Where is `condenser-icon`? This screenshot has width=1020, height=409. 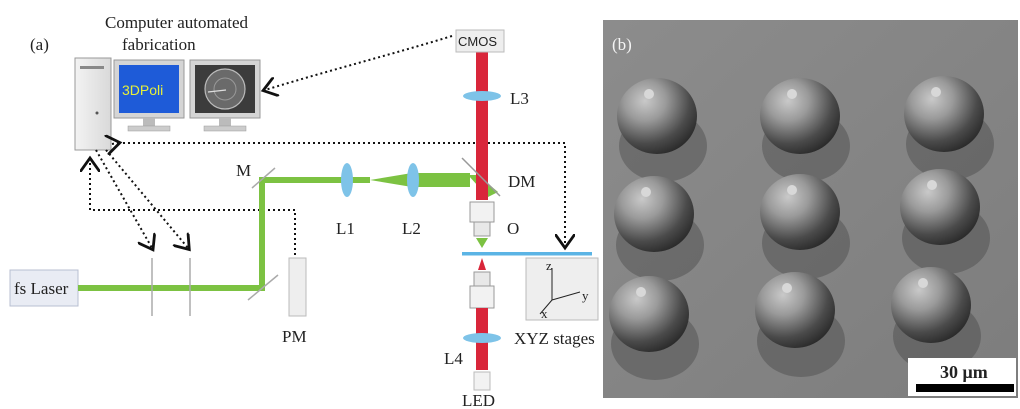
condenser-icon is located at coordinates (482, 290).